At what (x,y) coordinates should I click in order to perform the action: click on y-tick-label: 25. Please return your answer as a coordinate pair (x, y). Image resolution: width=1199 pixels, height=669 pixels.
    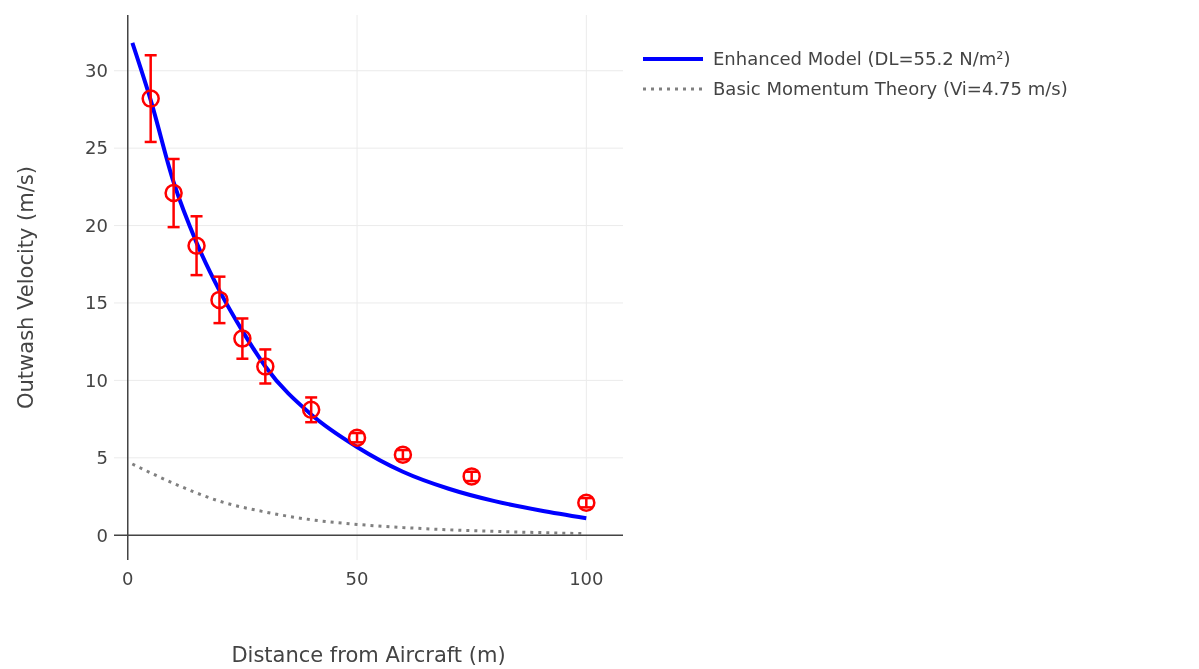
    Looking at the image, I should click on (96, 148).